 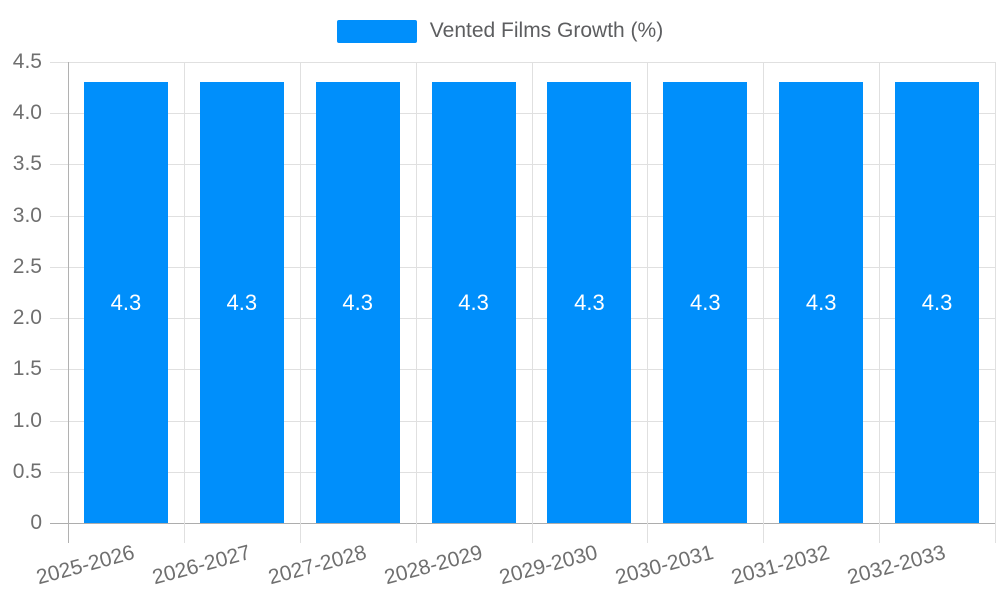 I want to click on y-axis-tick-label: 0.5, so click(x=27, y=471).